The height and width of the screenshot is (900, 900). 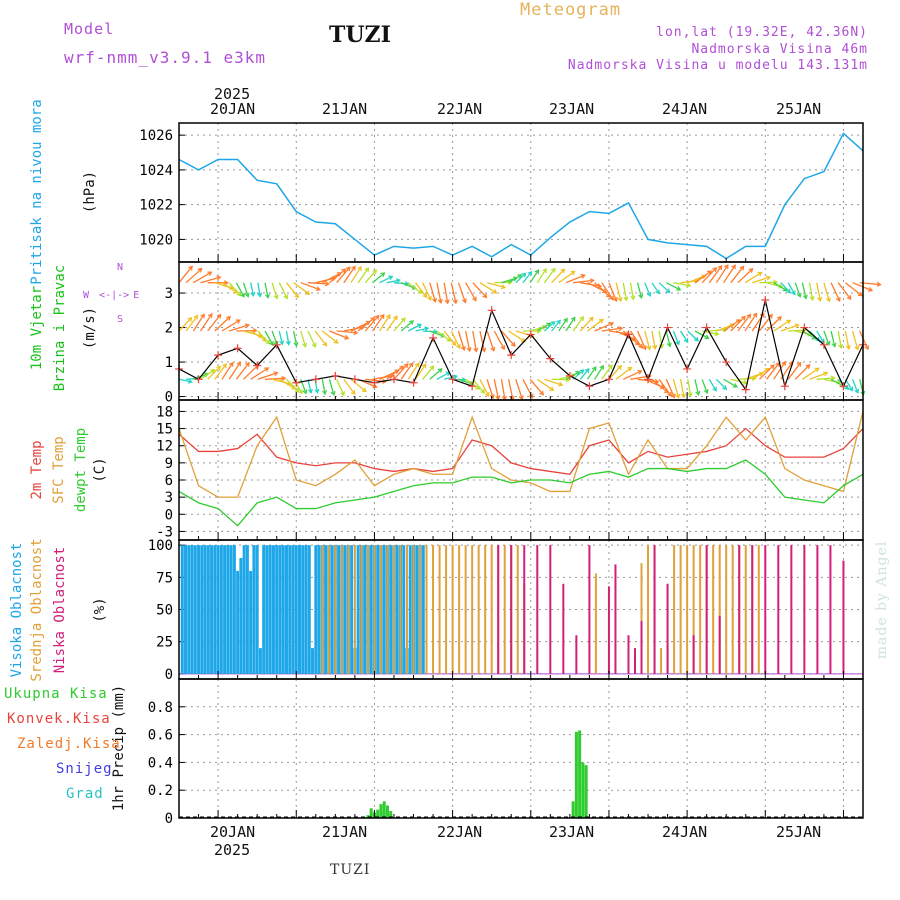 I want to click on legend-freezing-rain: Zaledj.Kisa, so click(x=69, y=744).